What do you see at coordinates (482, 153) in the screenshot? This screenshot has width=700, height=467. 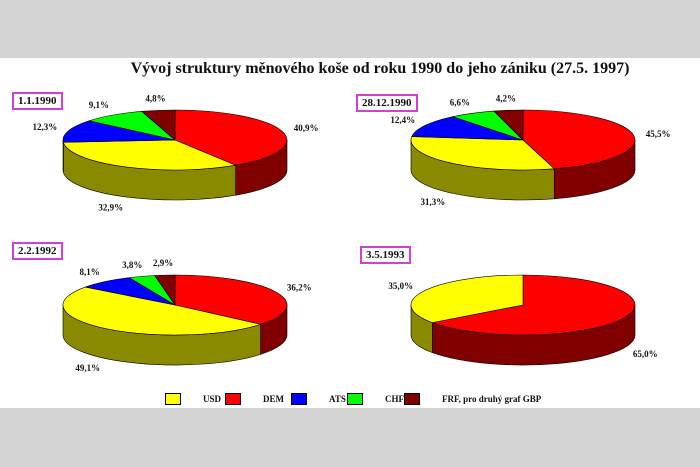 I see `pie-2-slice-usd` at bounding box center [482, 153].